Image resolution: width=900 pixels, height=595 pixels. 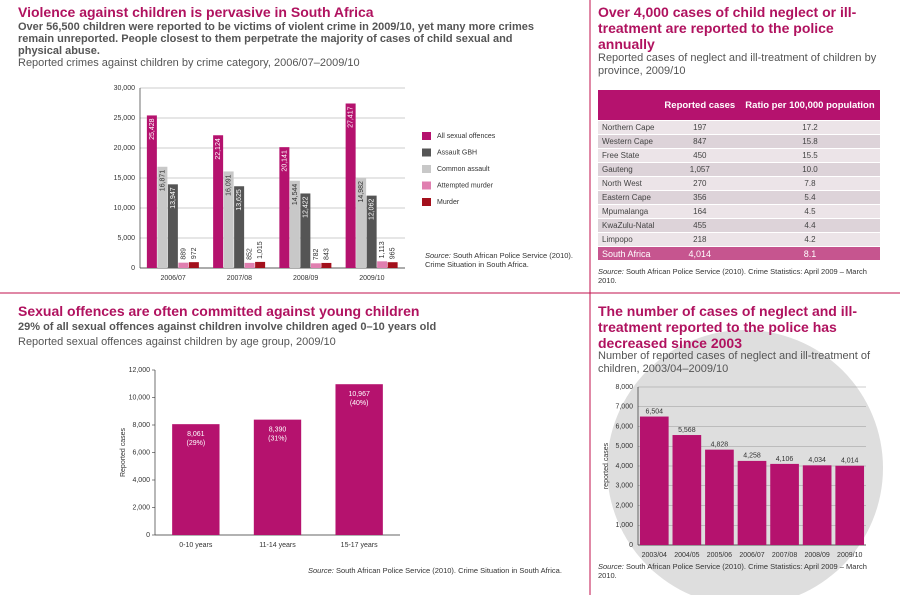 What do you see at coordinates (277, 438) in the screenshot?
I see `percent-label: (31%)` at bounding box center [277, 438].